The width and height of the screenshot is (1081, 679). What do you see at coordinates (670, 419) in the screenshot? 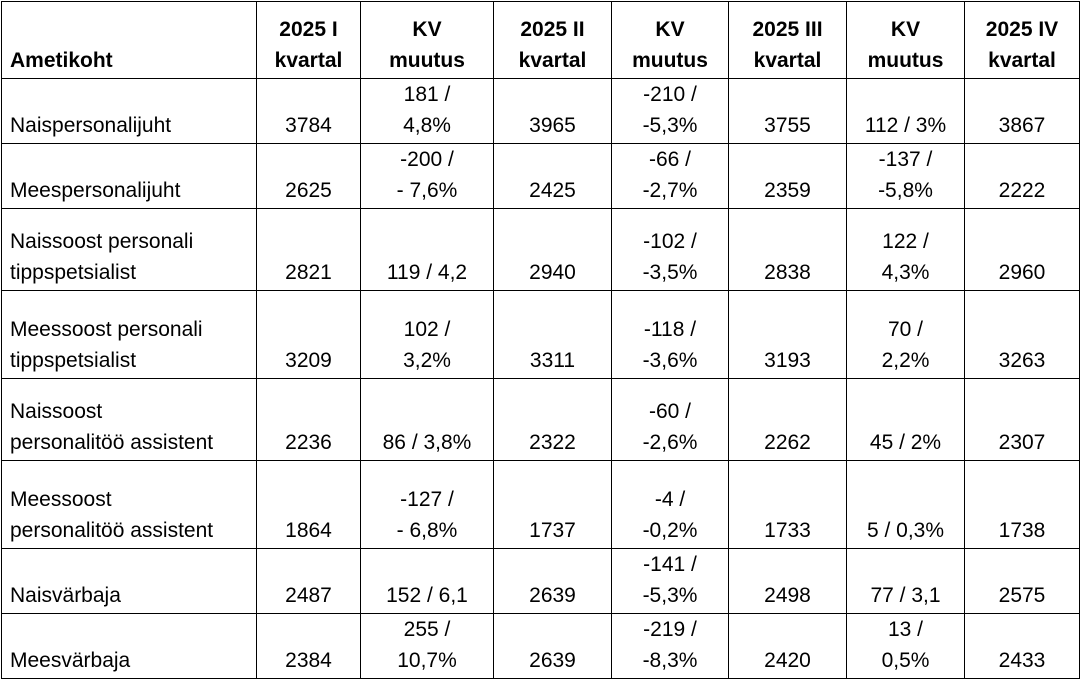
I see `change-cell: -60 / -2,6%` at bounding box center [670, 419].